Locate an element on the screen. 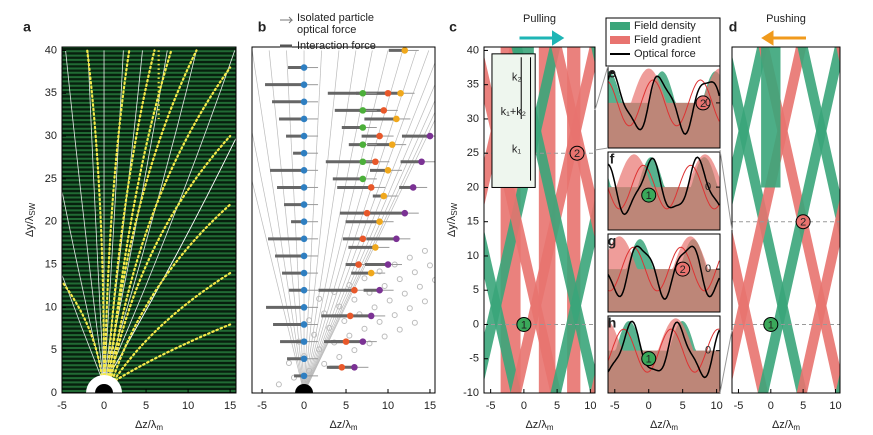 The image size is (873, 435). origin-particle is located at coordinates (104, 388).